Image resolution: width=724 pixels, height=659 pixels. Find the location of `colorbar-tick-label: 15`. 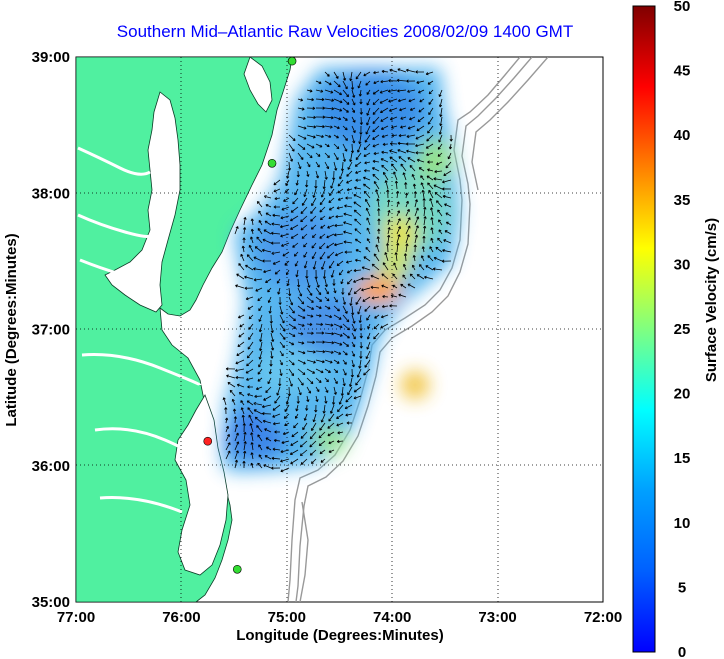

colorbar-tick-label: 15 is located at coordinates (682, 458).